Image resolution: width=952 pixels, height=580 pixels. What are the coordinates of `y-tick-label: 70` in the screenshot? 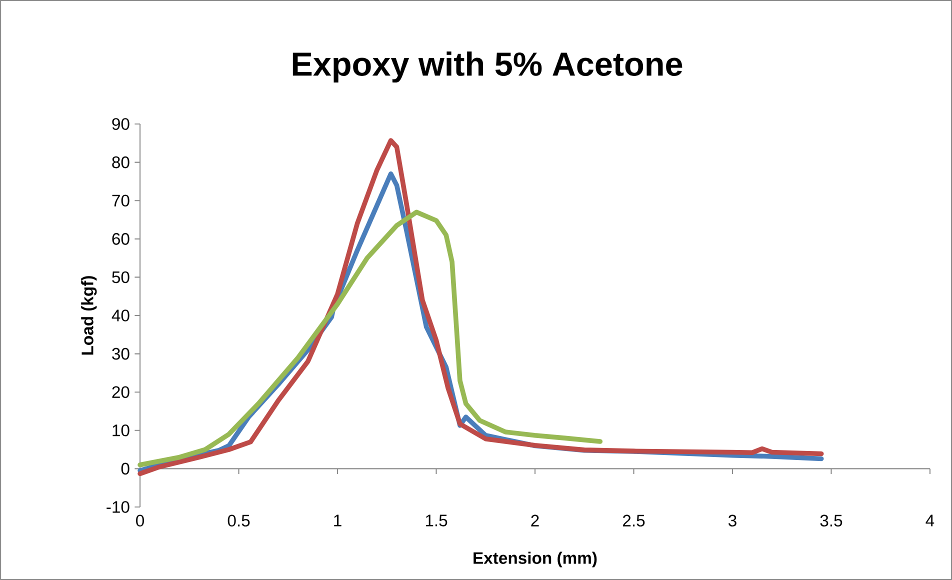 It's located at (121, 200).